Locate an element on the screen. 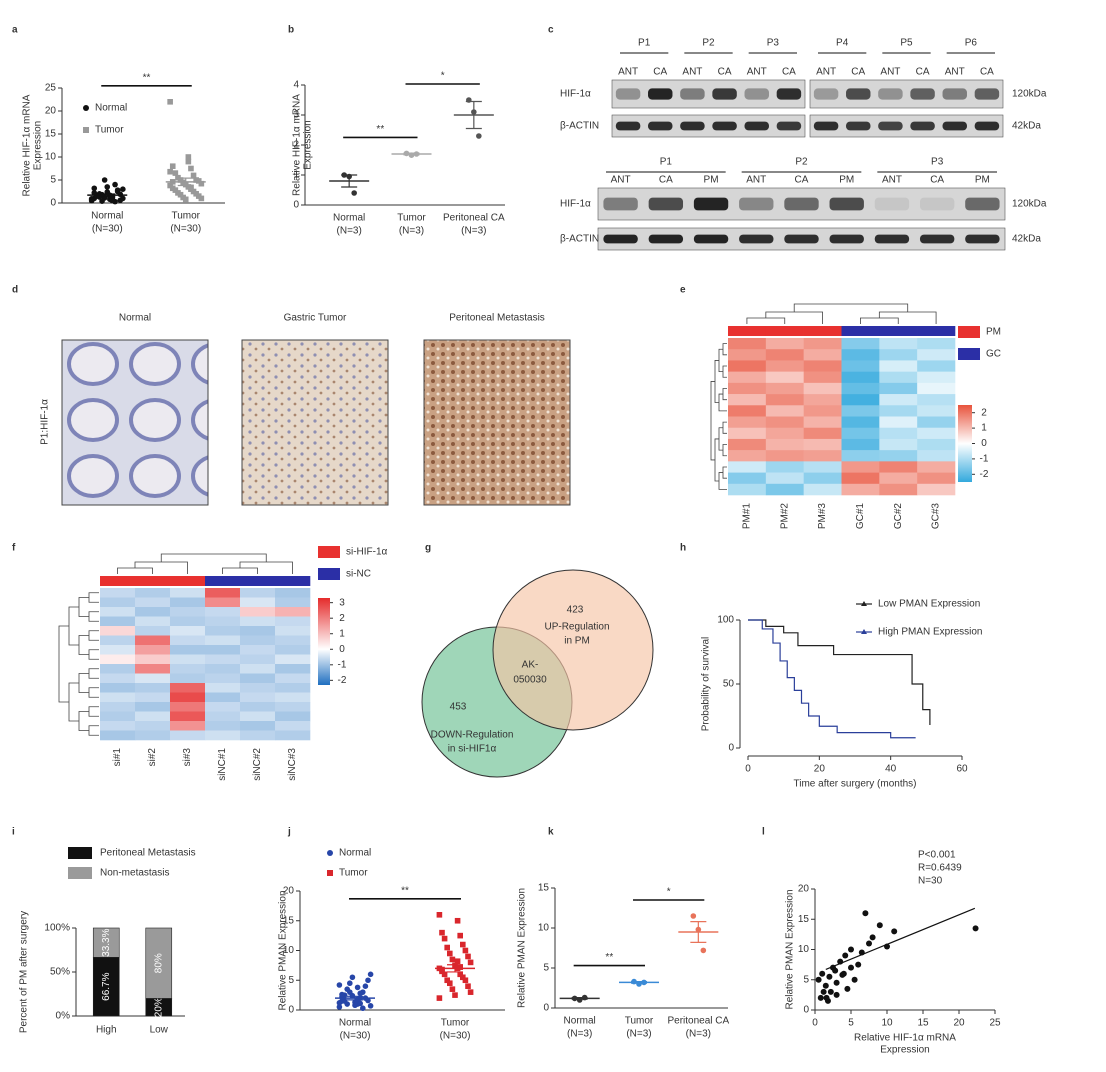 The width and height of the screenshot is (1106, 1072). column-label: PM#1 is located at coordinates (747, 516).